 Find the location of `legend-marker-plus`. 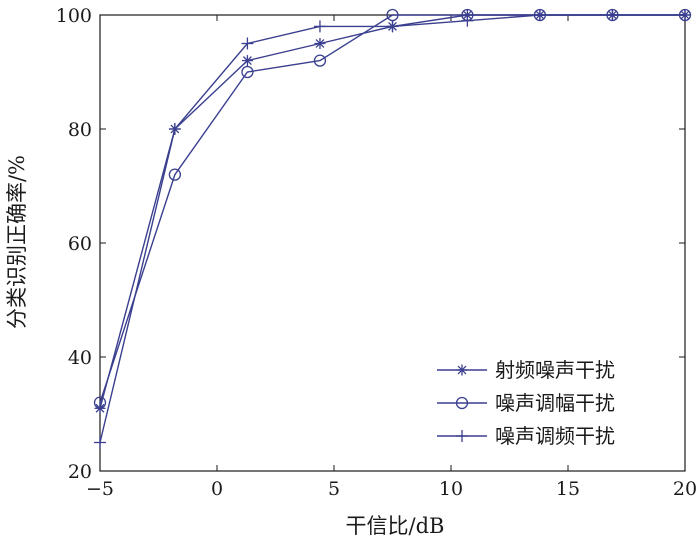

legend-marker-plus is located at coordinates (462, 436).